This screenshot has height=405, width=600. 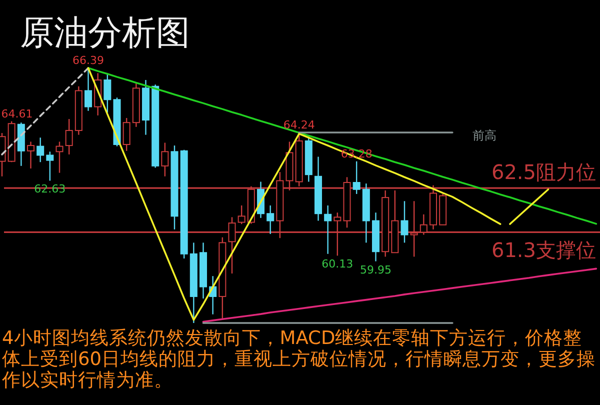 What do you see at coordinates (484, 135) in the screenshot?
I see `series-label: 前高` at bounding box center [484, 135].